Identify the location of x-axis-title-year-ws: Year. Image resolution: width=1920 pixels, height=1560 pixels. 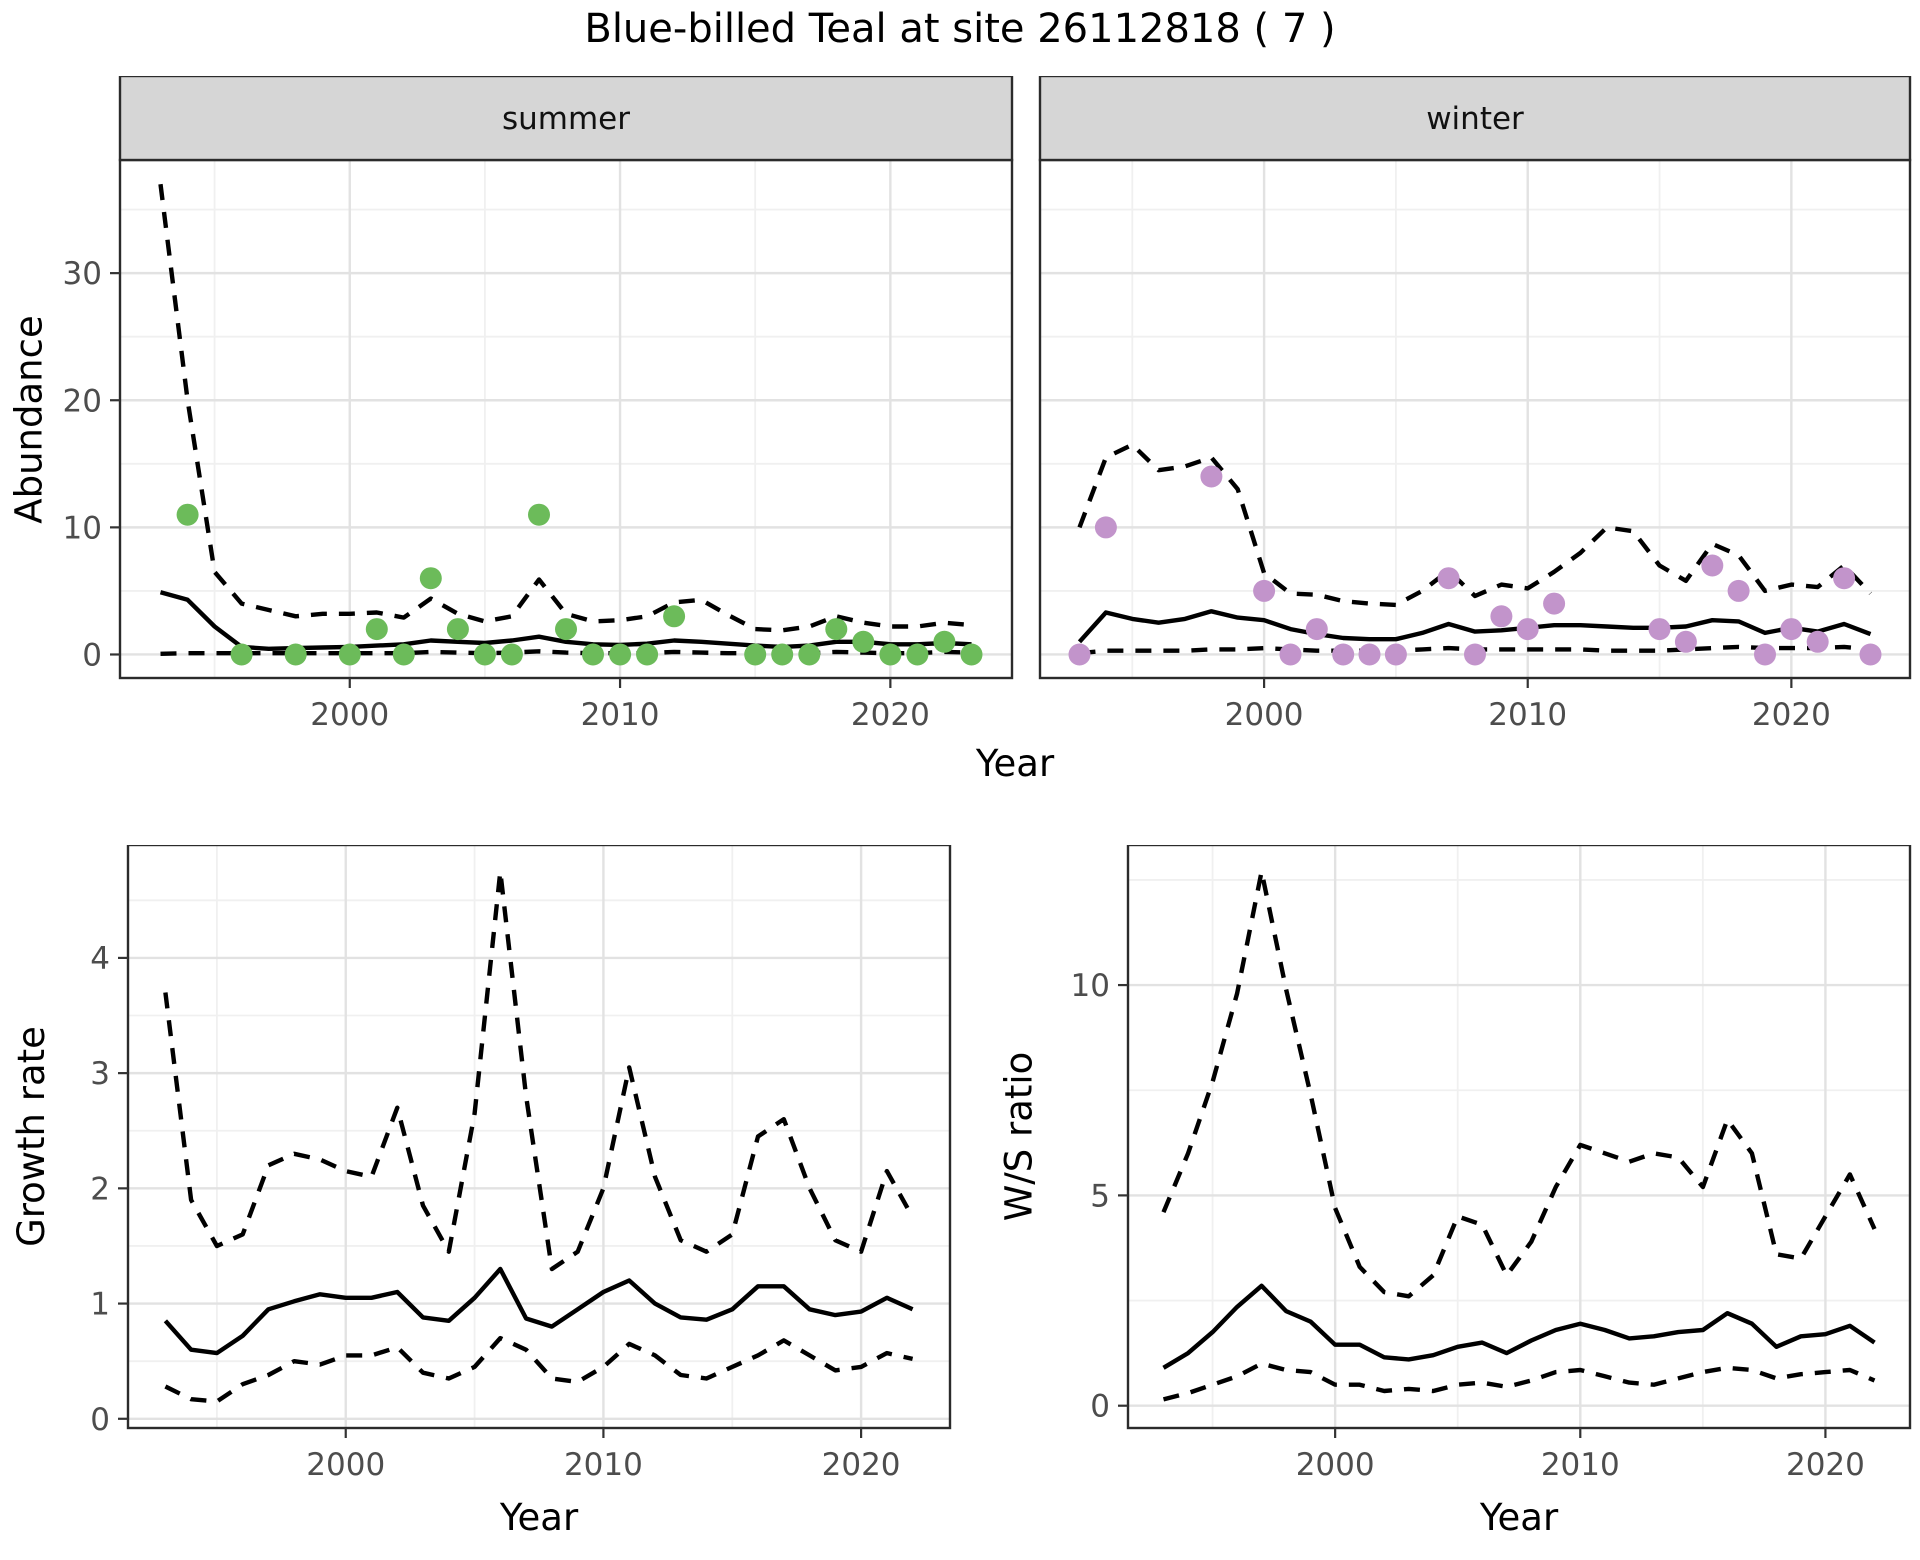
(1519, 1517).